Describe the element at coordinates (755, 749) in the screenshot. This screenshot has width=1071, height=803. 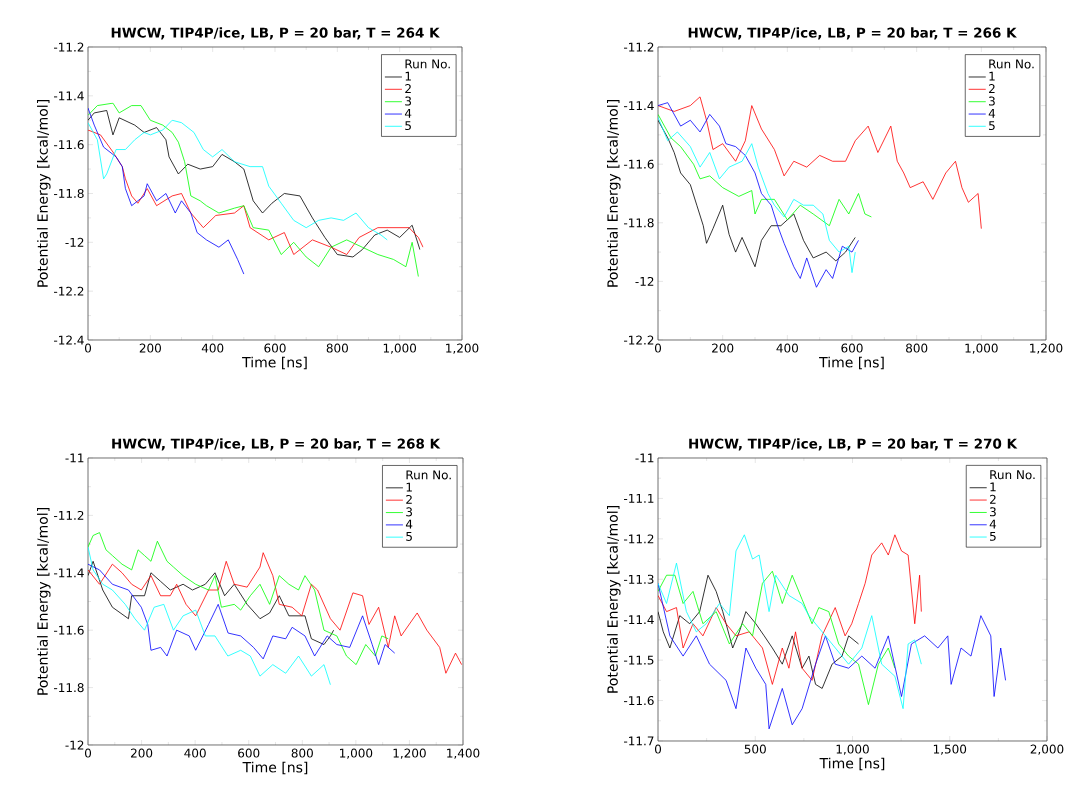
I see `x-tick-label: 500` at that location.